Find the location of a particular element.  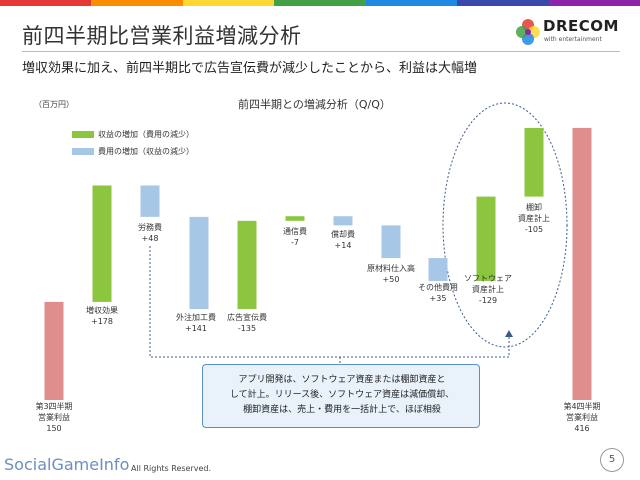

company-logo: DRECOM with entertainment is located at coordinates (567, 33).